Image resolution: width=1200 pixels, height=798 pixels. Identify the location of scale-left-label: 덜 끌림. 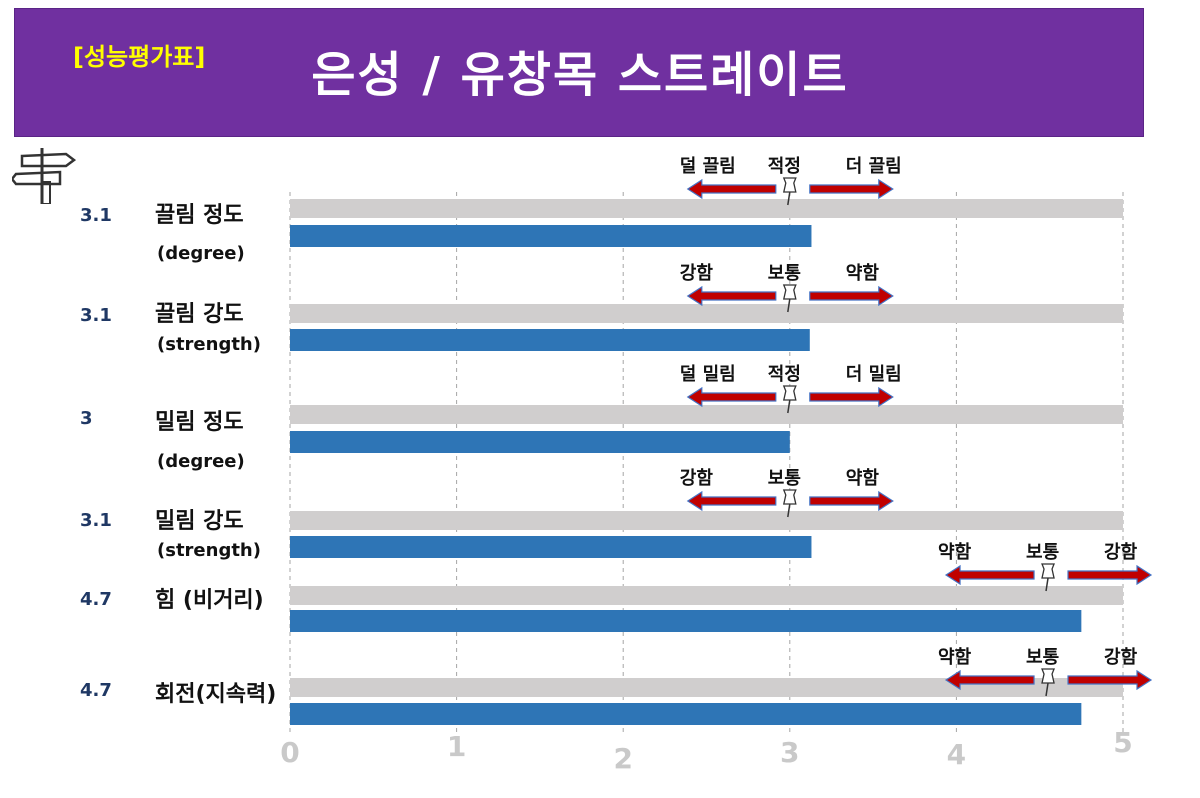
(707, 166).